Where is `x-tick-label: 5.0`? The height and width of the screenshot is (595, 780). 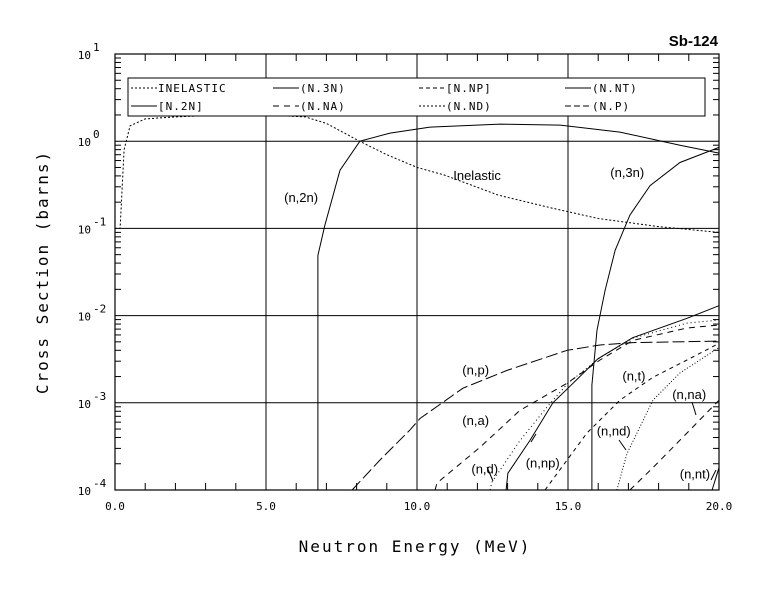 x-tick-label: 5.0 is located at coordinates (266, 506).